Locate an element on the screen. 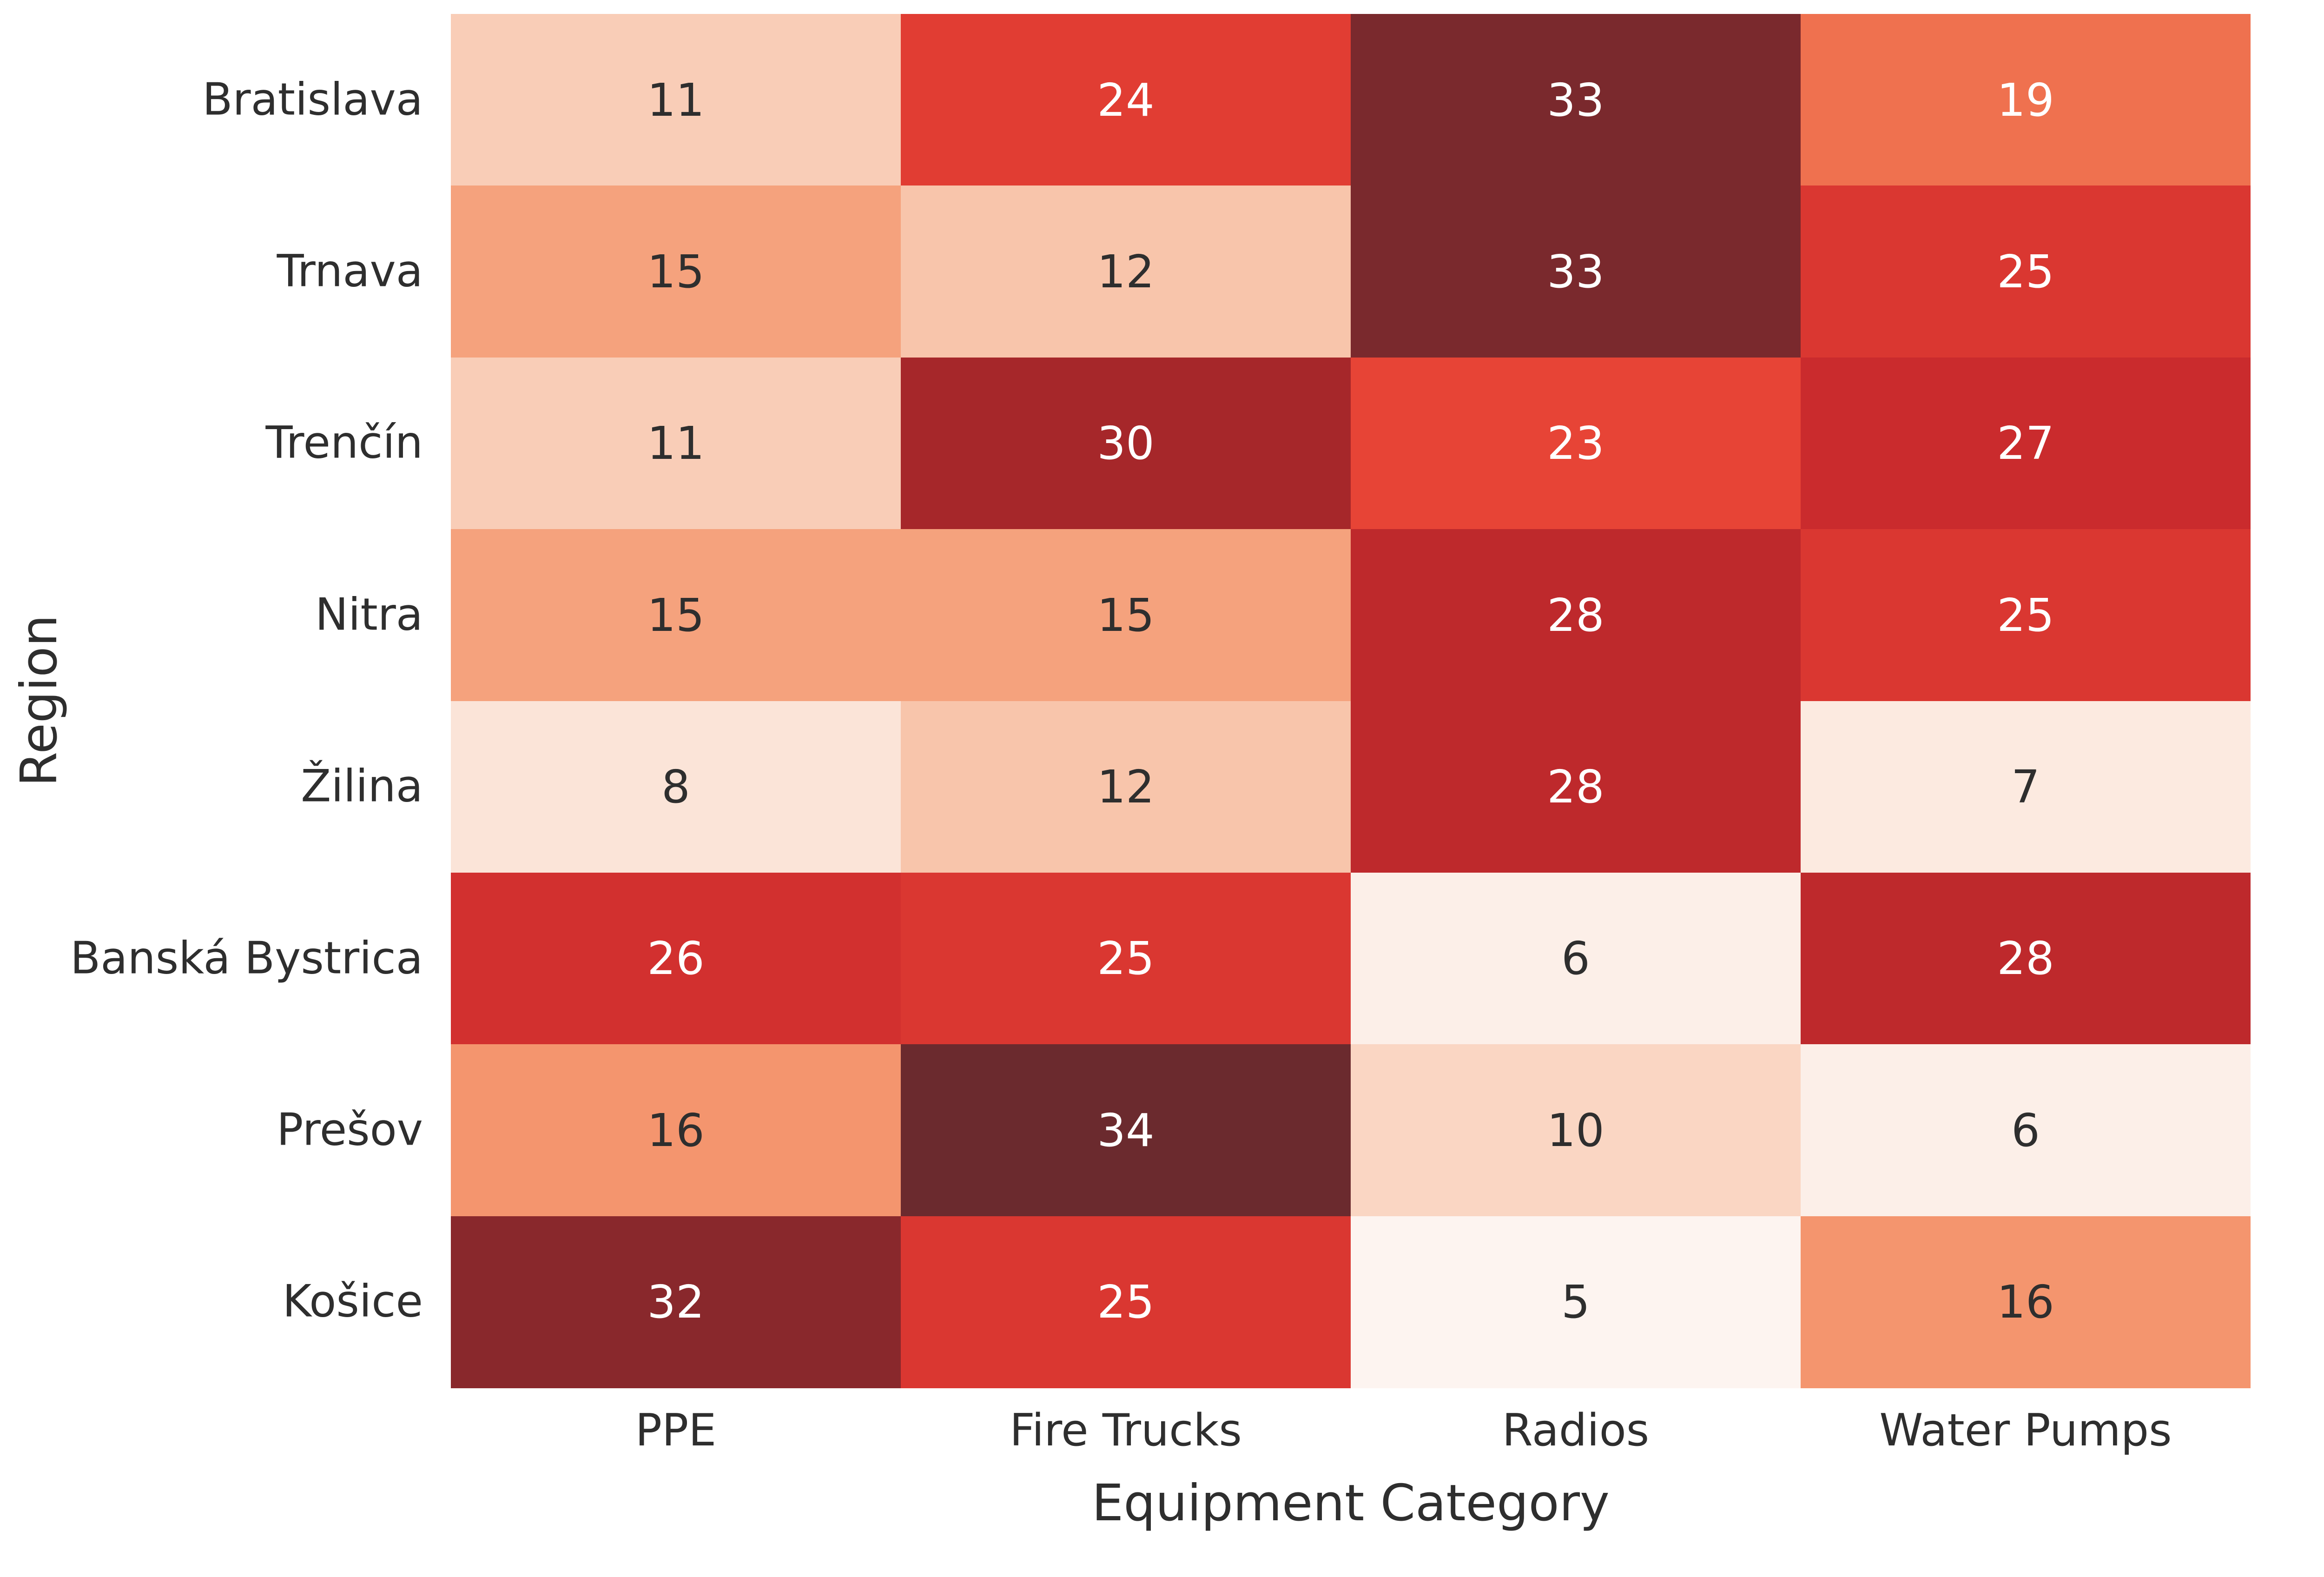 The height and width of the screenshot is (1577, 2324). cell-value: 30 is located at coordinates (1126, 443).